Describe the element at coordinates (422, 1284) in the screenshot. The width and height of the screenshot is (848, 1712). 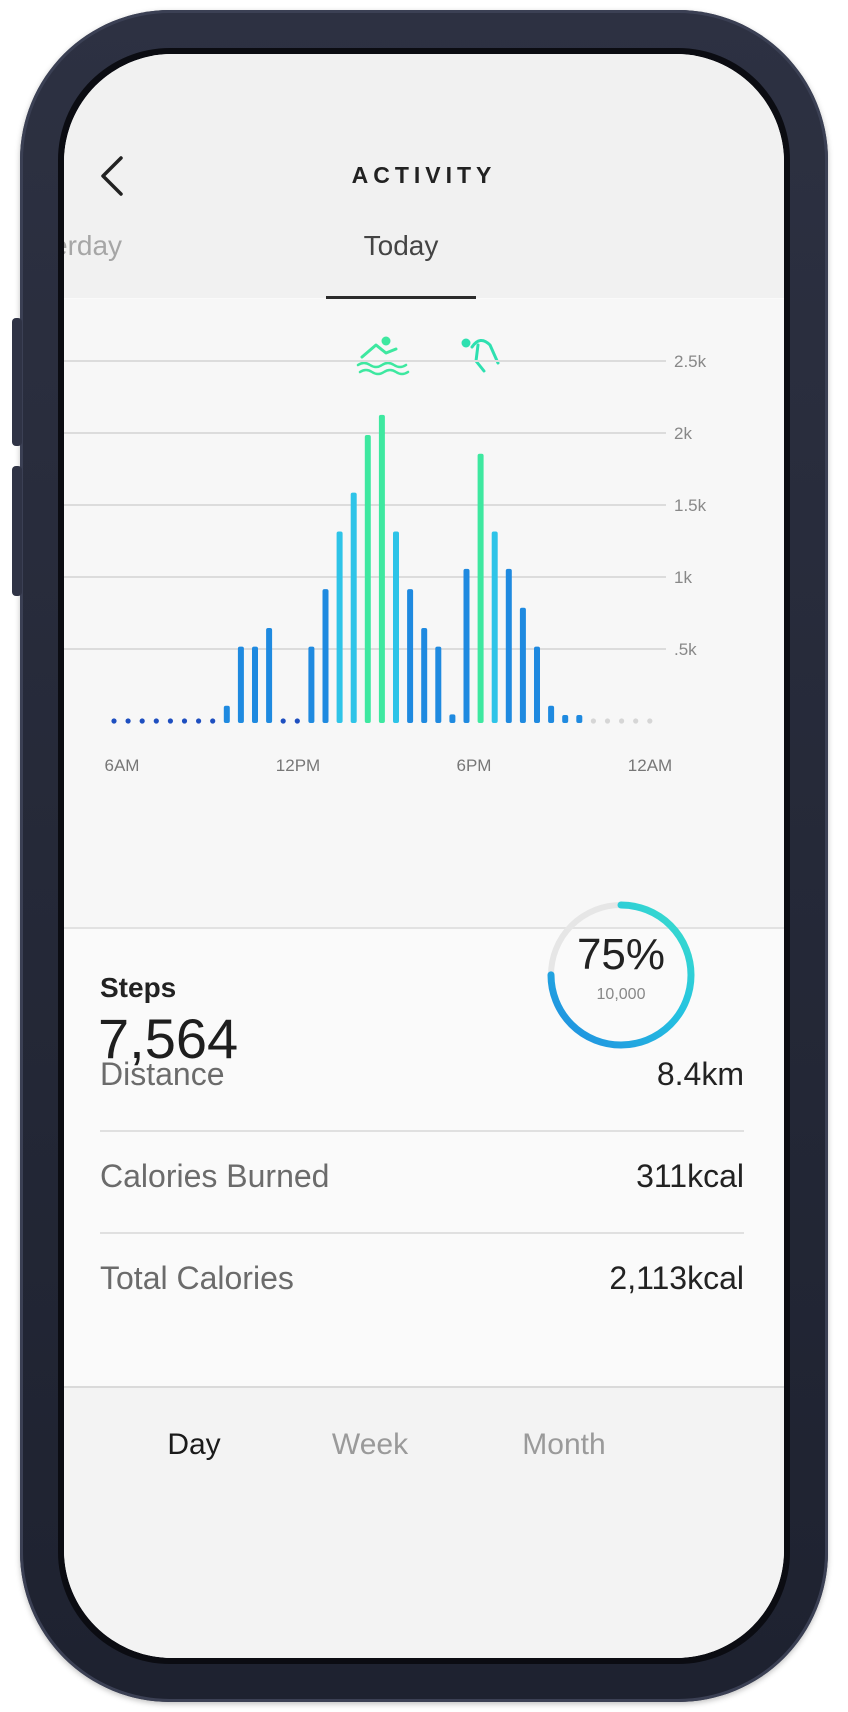
I see `stat-row-total-calories: Total Calories 2,113kcal` at that location.